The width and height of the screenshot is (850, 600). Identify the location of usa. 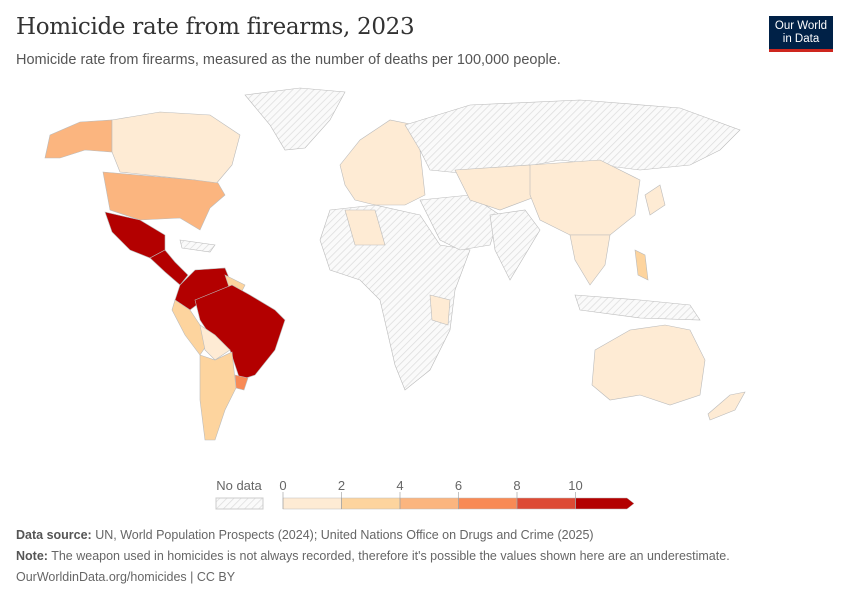
(164, 201).